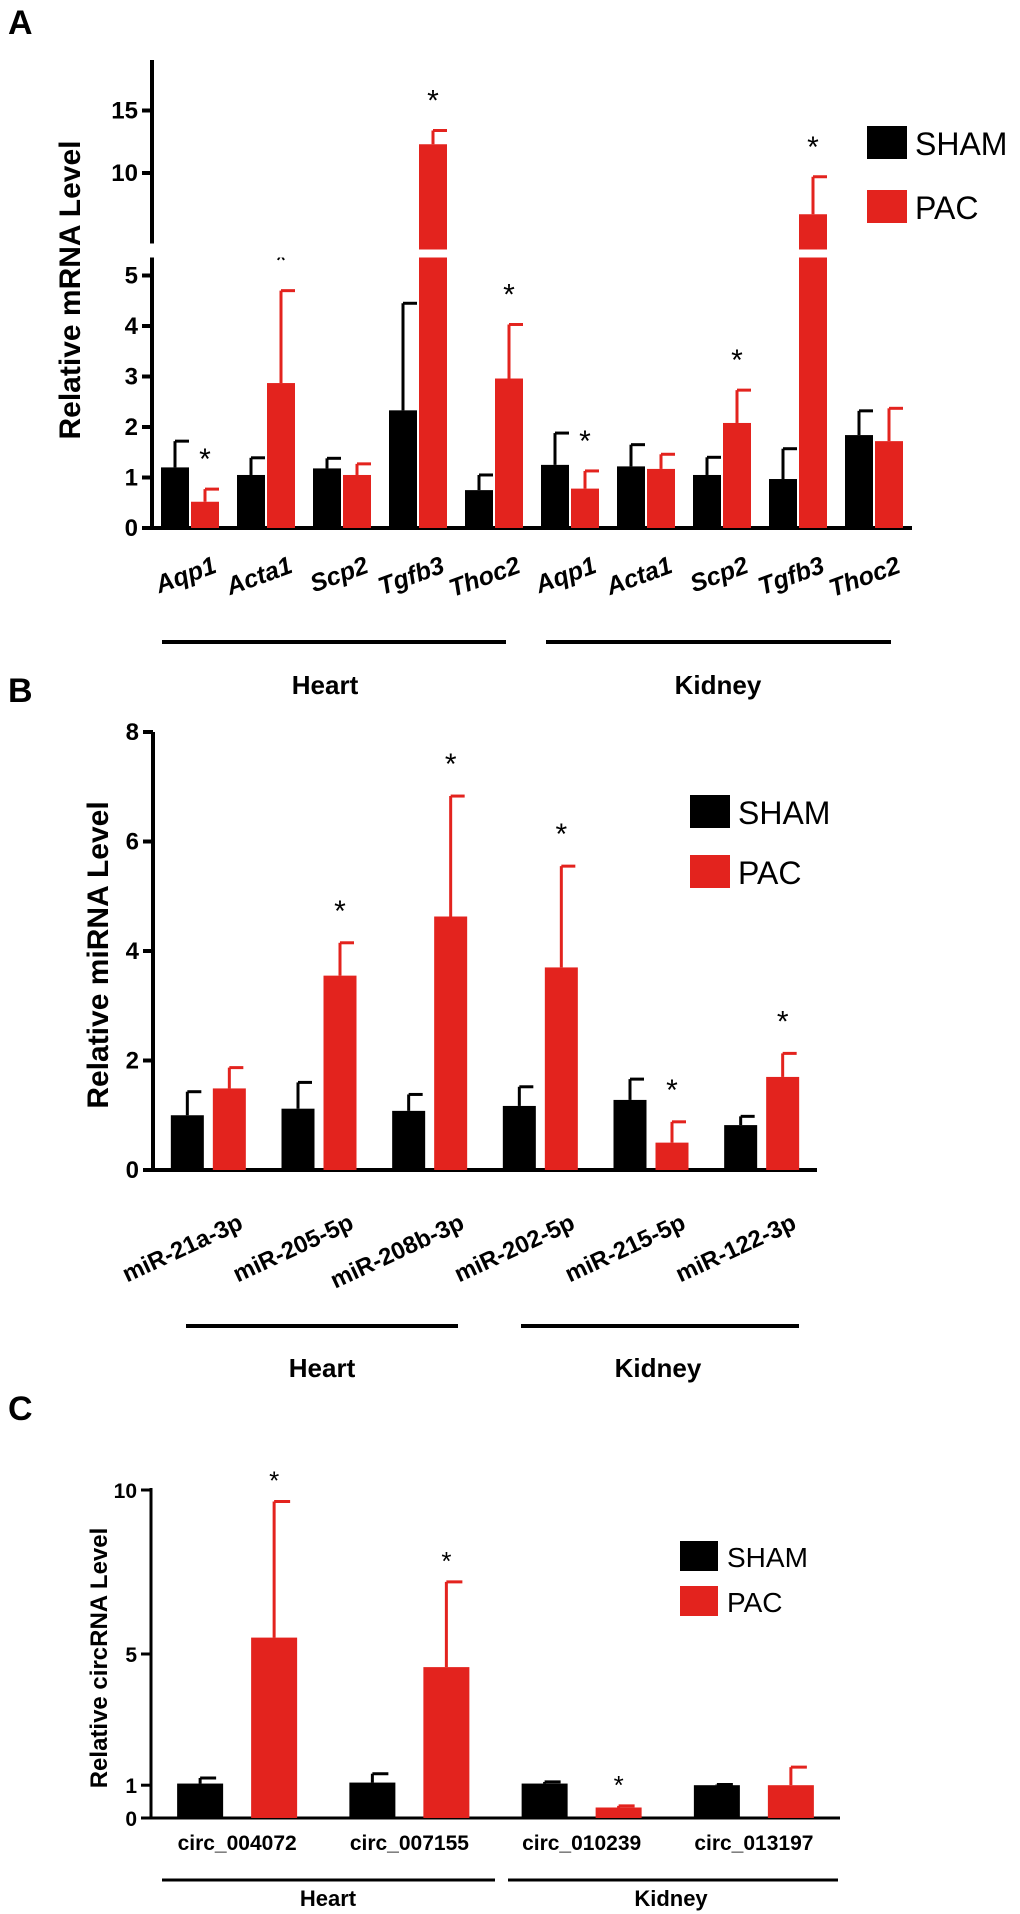 The width and height of the screenshot is (1020, 1914). I want to click on panel-b-group-kidney: Kidney, so click(658, 1368).